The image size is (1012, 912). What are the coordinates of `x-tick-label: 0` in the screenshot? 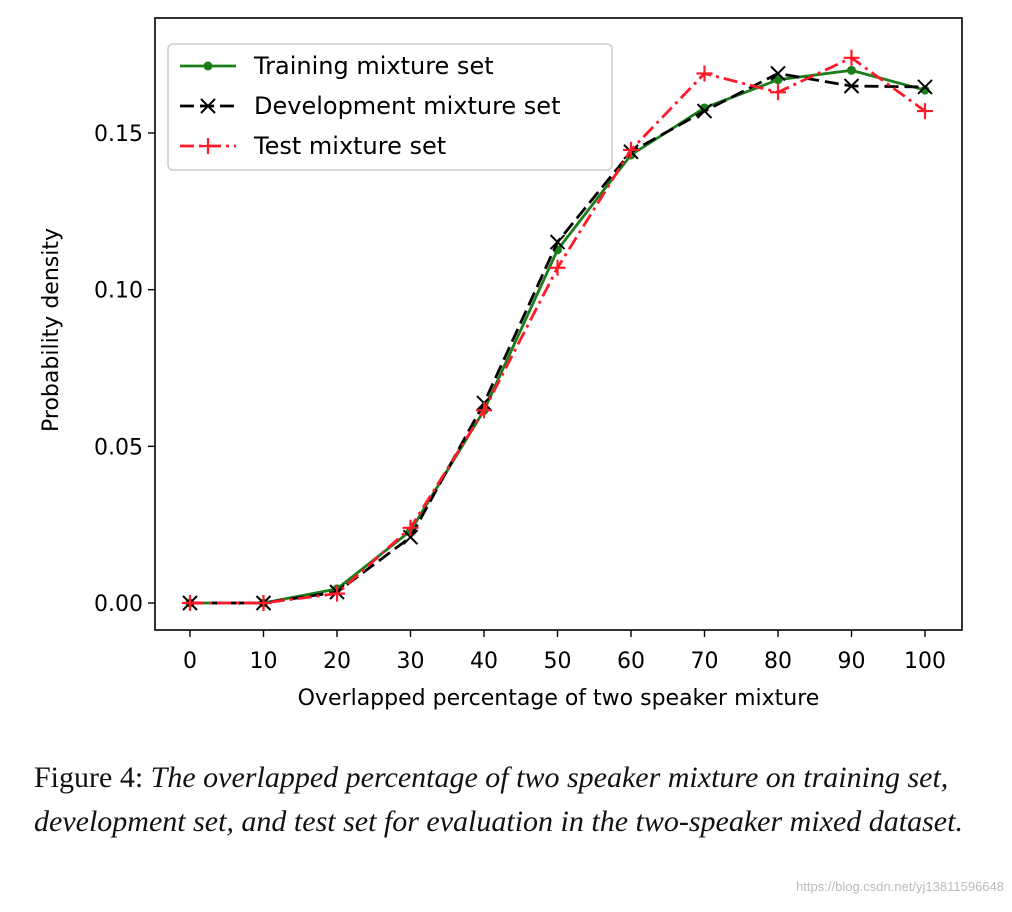 It's located at (190, 661).